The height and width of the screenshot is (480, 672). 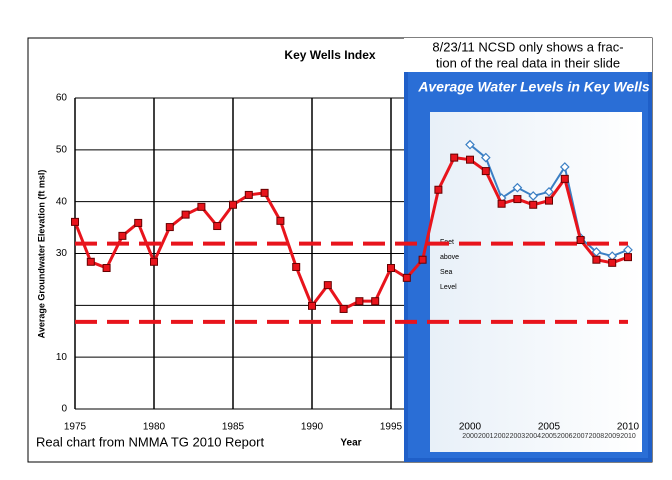 What do you see at coordinates (581, 436) in the screenshot?
I see `slide-x-label: 2007` at bounding box center [581, 436].